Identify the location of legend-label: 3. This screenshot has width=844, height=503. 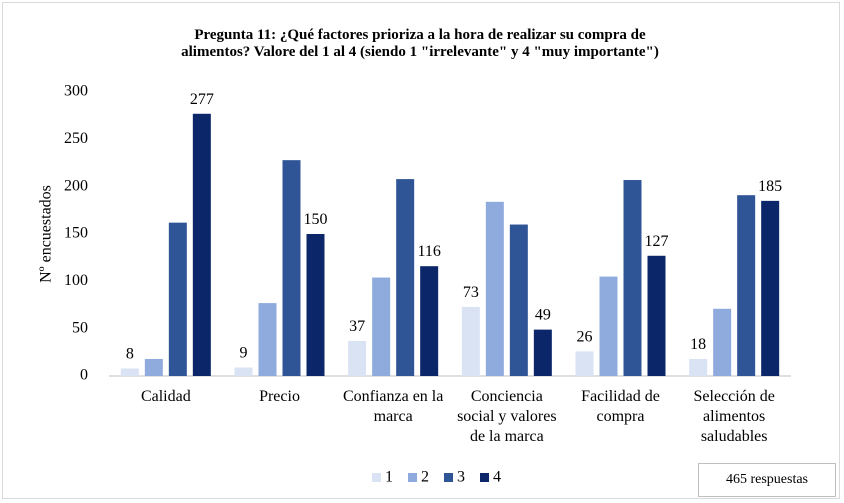
(461, 477).